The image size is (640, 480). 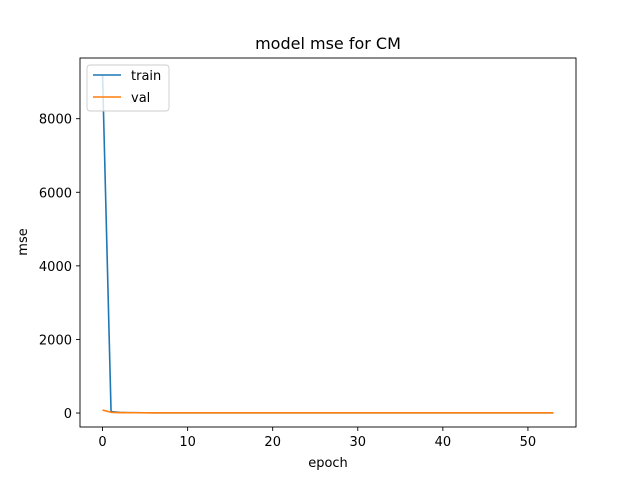 I want to click on y-tick-label: 8000, so click(x=55, y=120).